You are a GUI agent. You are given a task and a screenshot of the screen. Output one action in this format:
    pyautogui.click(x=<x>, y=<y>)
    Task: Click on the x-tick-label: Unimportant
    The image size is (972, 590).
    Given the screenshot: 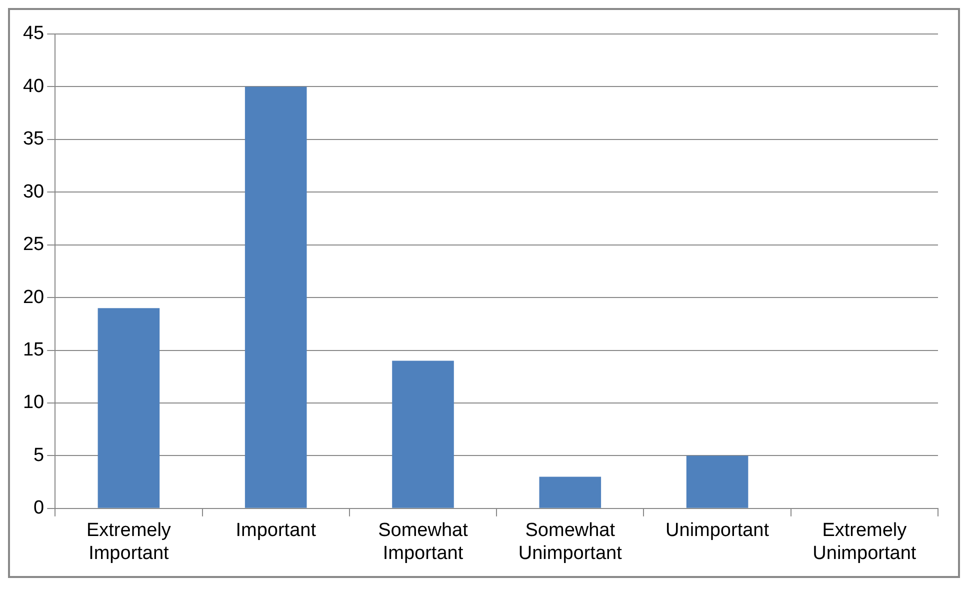 What is the action you would take?
    pyautogui.click(x=718, y=531)
    